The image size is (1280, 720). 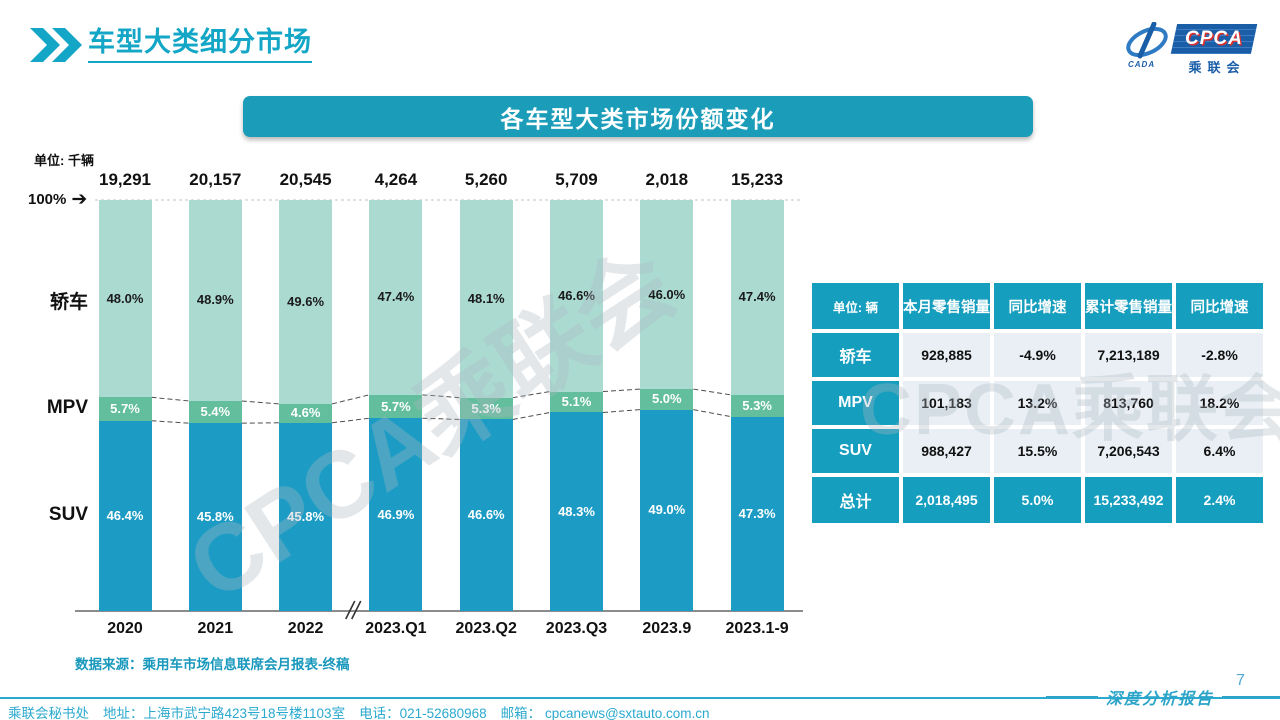 What do you see at coordinates (423, 713) in the screenshot?
I see `footer-phone: 电话：021-52680968` at bounding box center [423, 713].